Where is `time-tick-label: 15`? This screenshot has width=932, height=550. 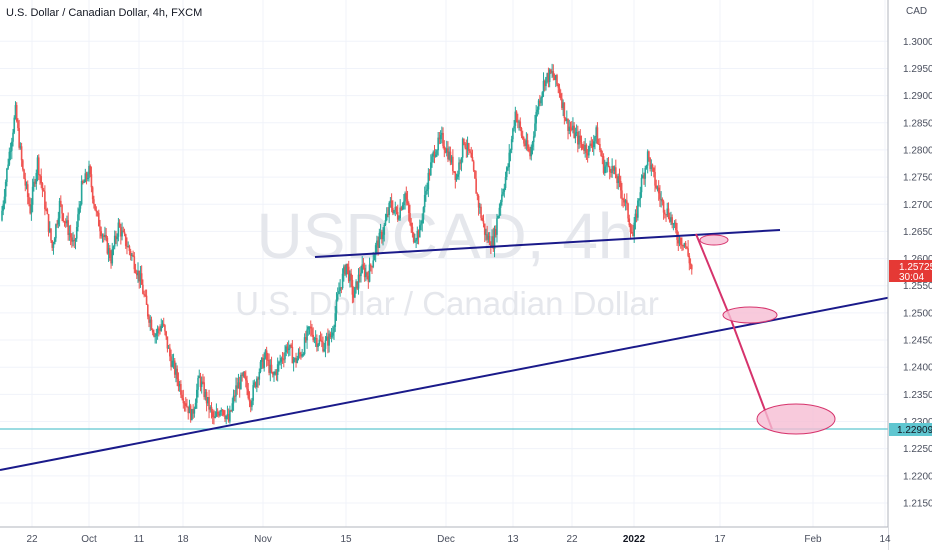
time-tick-label: 15 is located at coordinates (346, 539).